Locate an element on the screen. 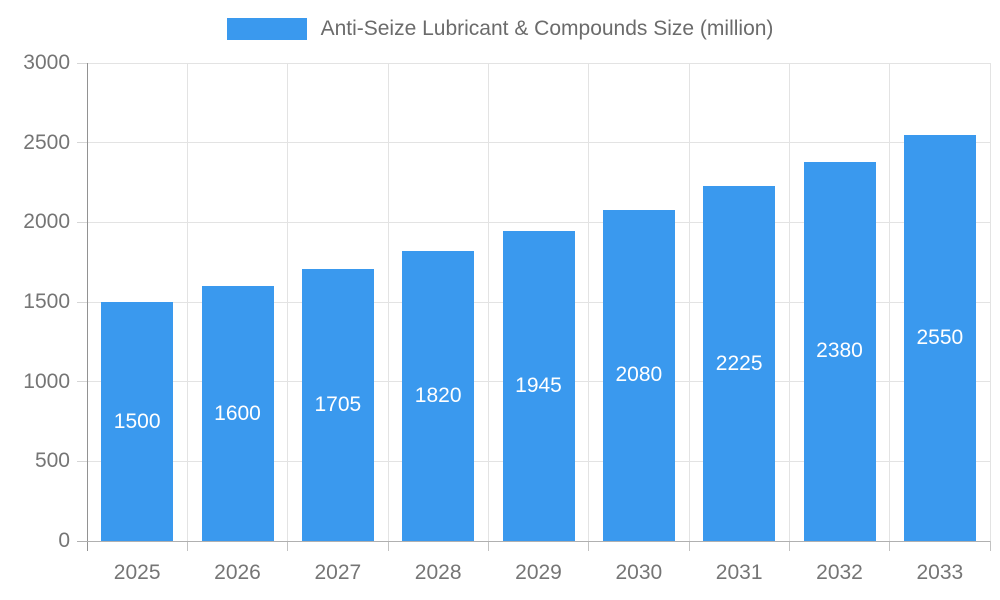  bar-value-label: 2380 is located at coordinates (839, 351).